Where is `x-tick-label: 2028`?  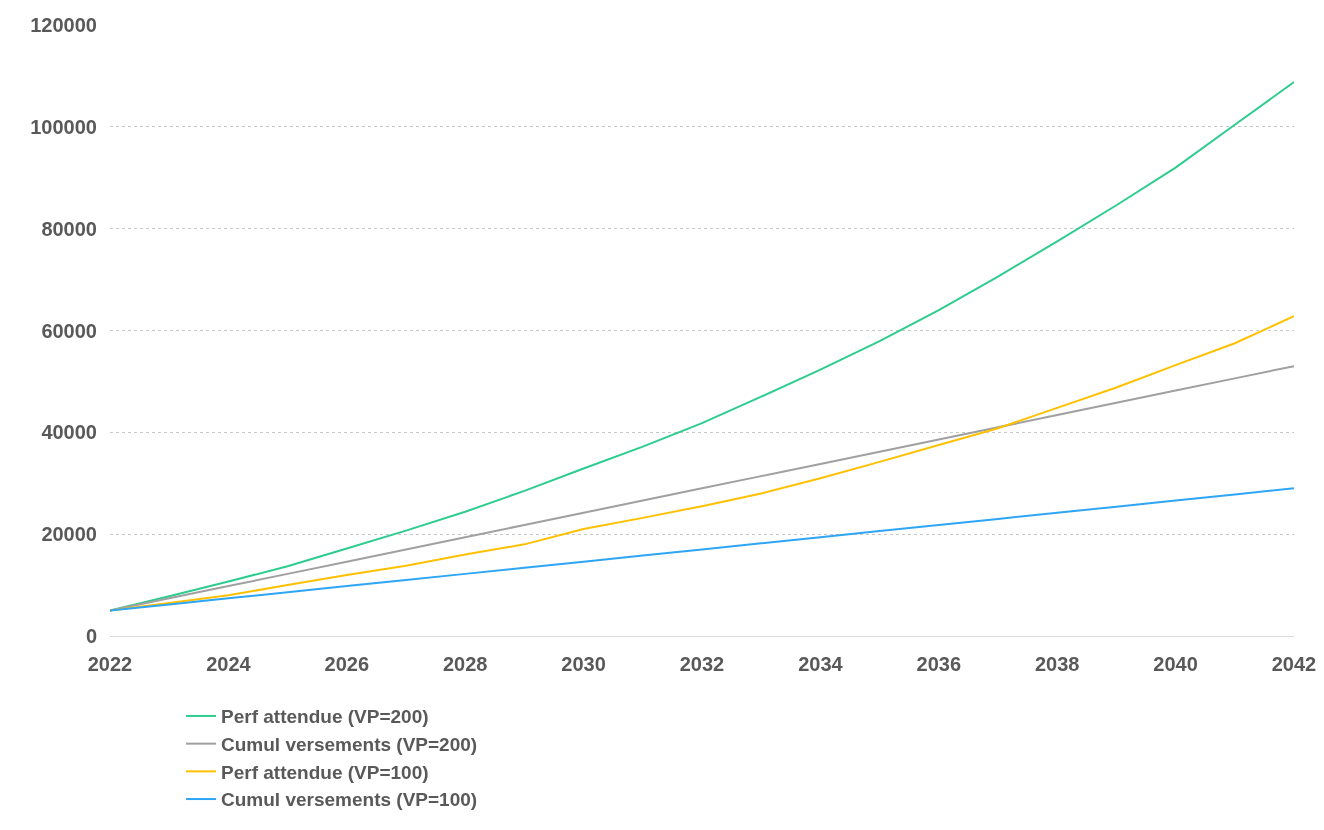 x-tick-label: 2028 is located at coordinates (465, 664).